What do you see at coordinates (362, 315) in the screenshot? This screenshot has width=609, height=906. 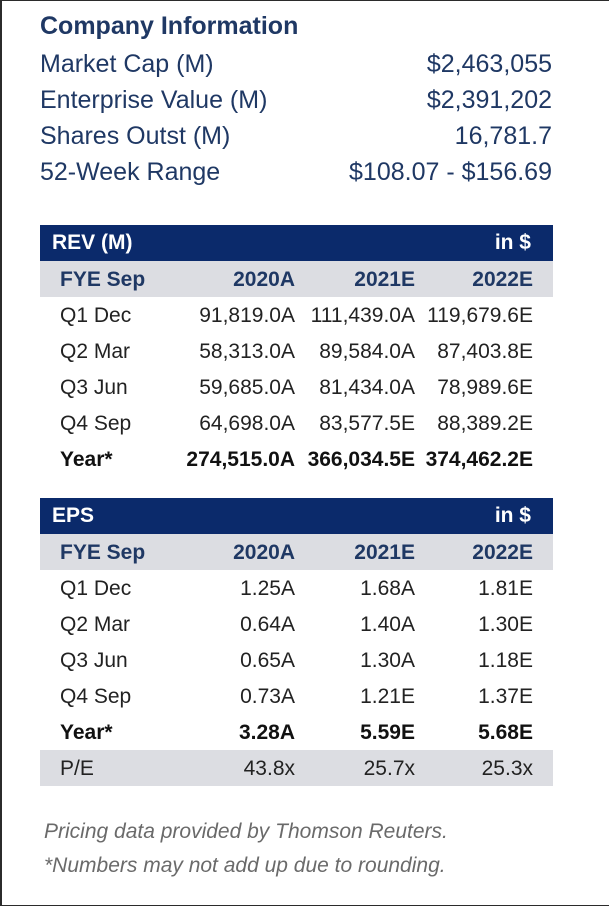 I see `table-cell: 111,439.0A` at bounding box center [362, 315].